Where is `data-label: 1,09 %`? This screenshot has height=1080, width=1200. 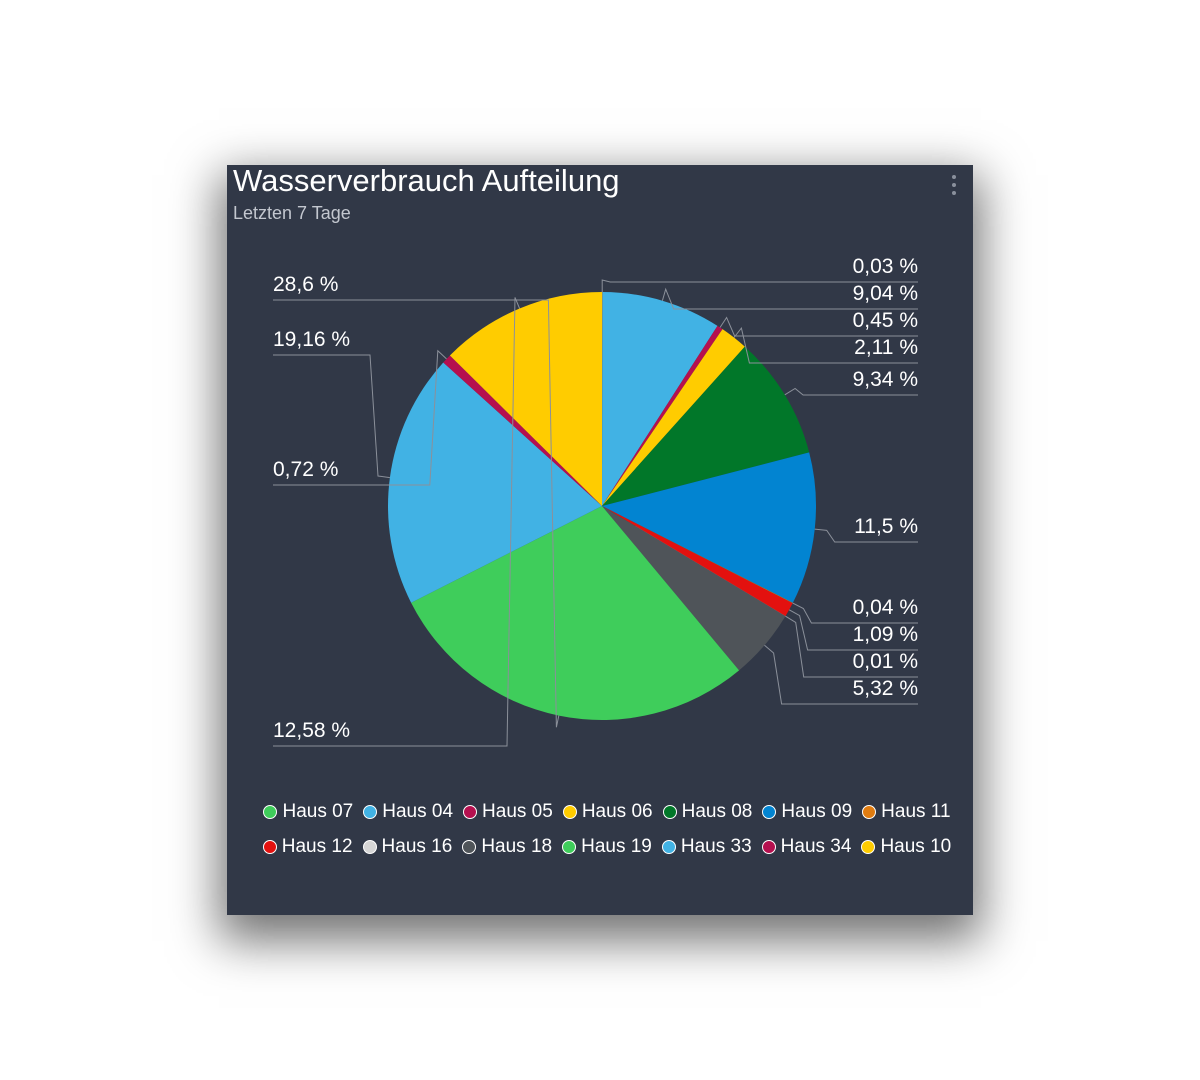
data-label: 1,09 % is located at coordinates (885, 634).